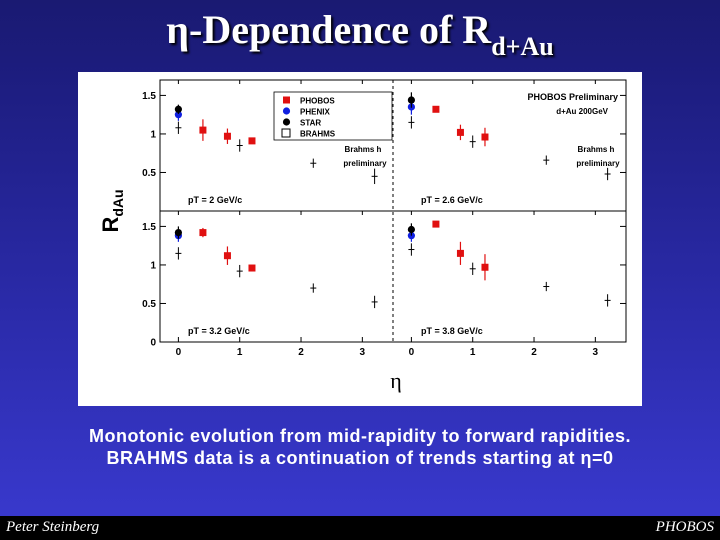  What do you see at coordinates (396, 380) in the screenshot?
I see `x-axis-title: η` at bounding box center [396, 380].